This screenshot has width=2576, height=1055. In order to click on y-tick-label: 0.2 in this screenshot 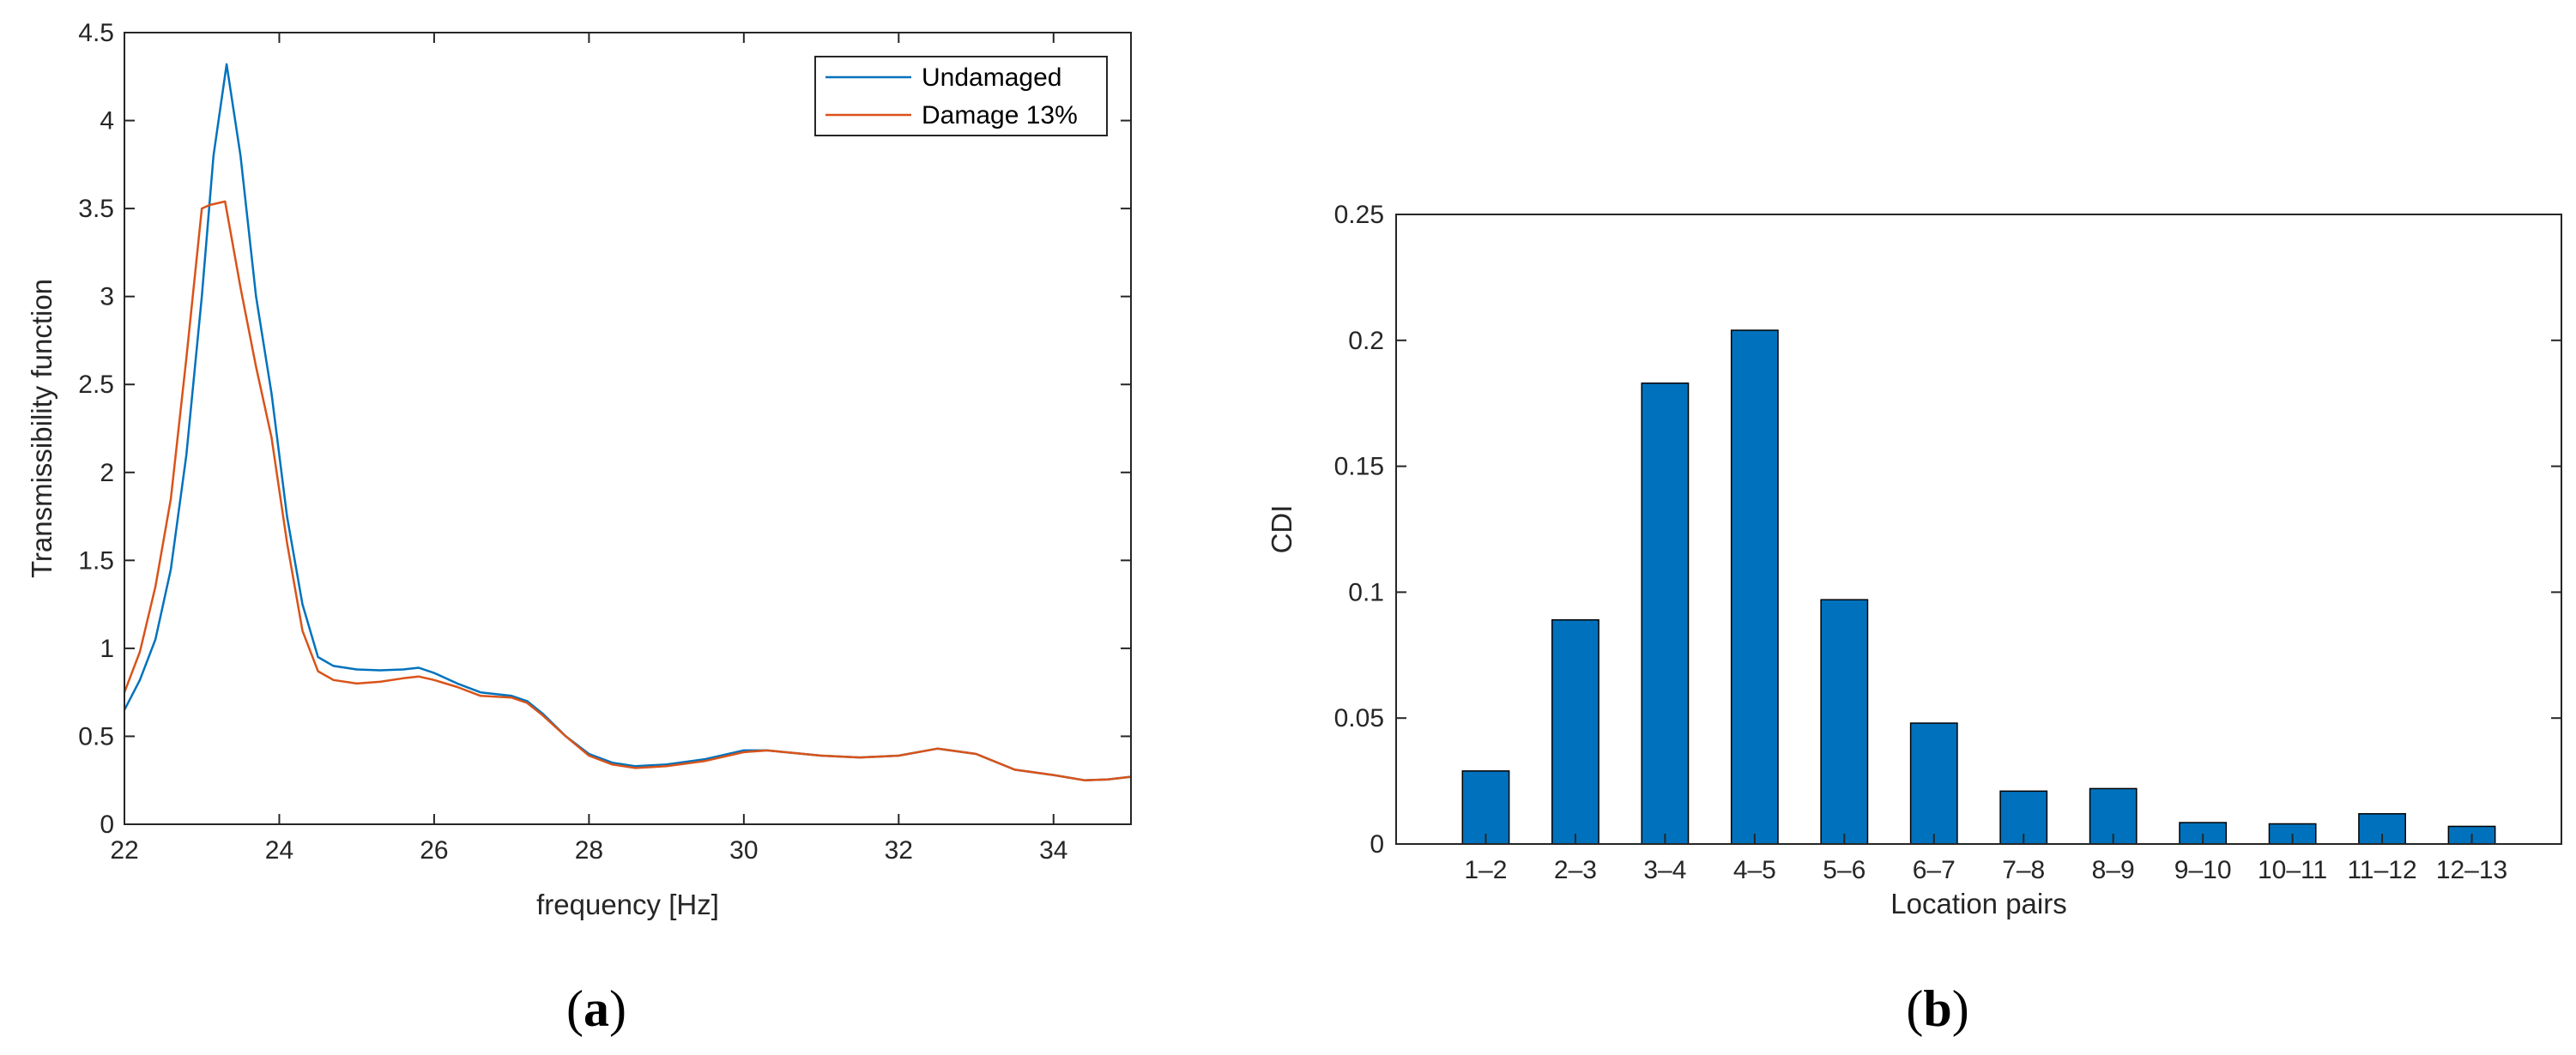, I will do `click(1366, 341)`.